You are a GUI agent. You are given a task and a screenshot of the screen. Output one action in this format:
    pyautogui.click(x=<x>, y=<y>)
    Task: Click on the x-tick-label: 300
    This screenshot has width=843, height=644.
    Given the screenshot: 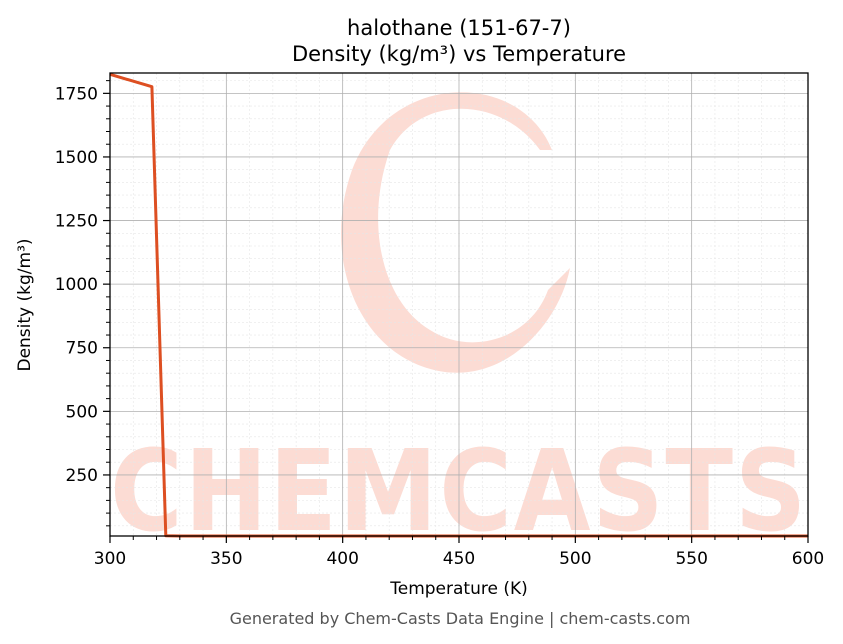 What is the action you would take?
    pyautogui.click(x=110, y=559)
    